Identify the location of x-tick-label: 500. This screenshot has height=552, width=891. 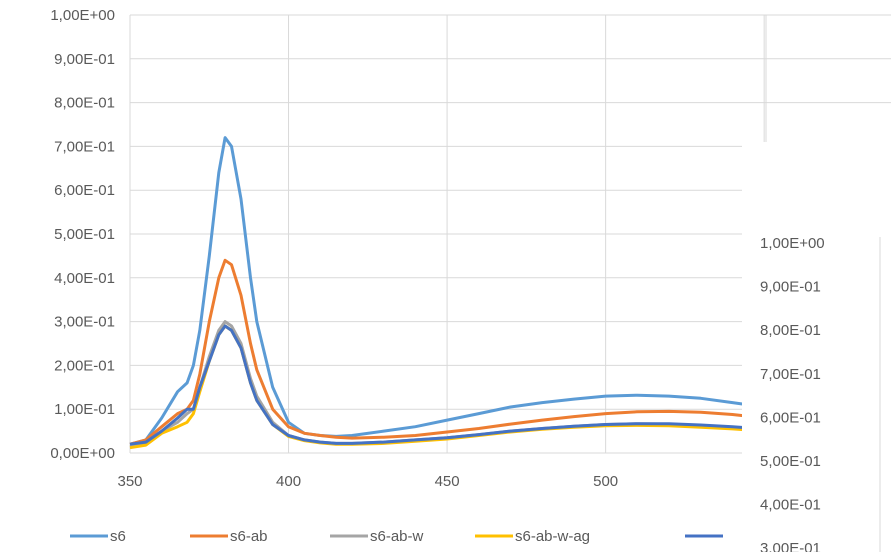
(605, 481).